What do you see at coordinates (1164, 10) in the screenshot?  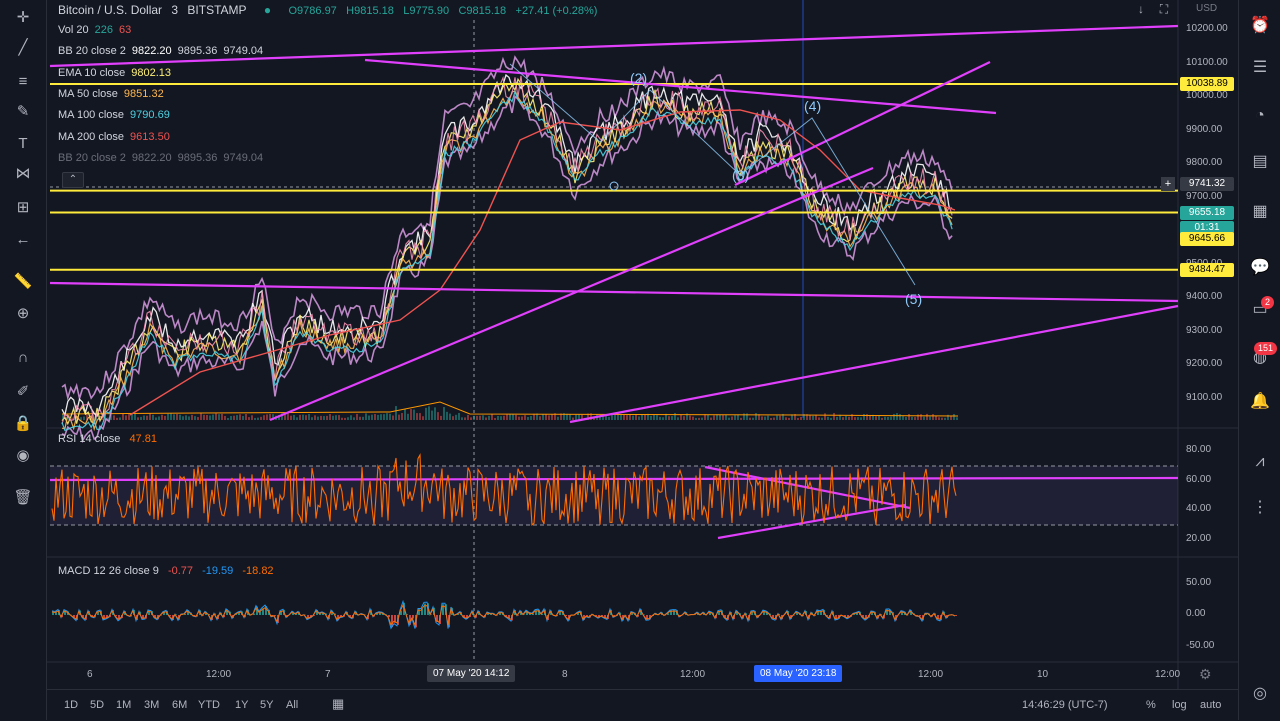 I see `fullscreen-icon: ⛶` at bounding box center [1164, 10].